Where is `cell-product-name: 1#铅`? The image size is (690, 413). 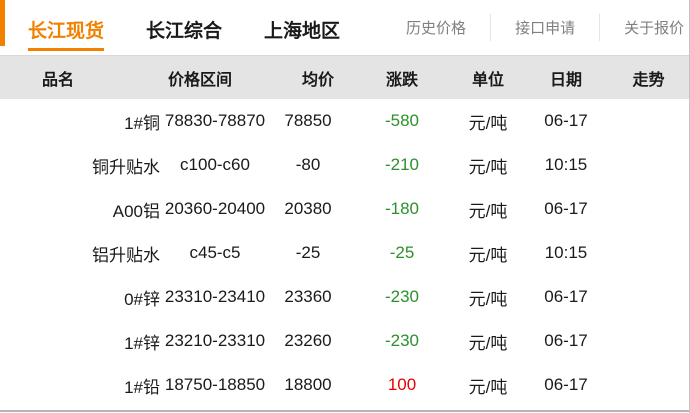 cell-product-name: 1#铅 is located at coordinates (142, 387).